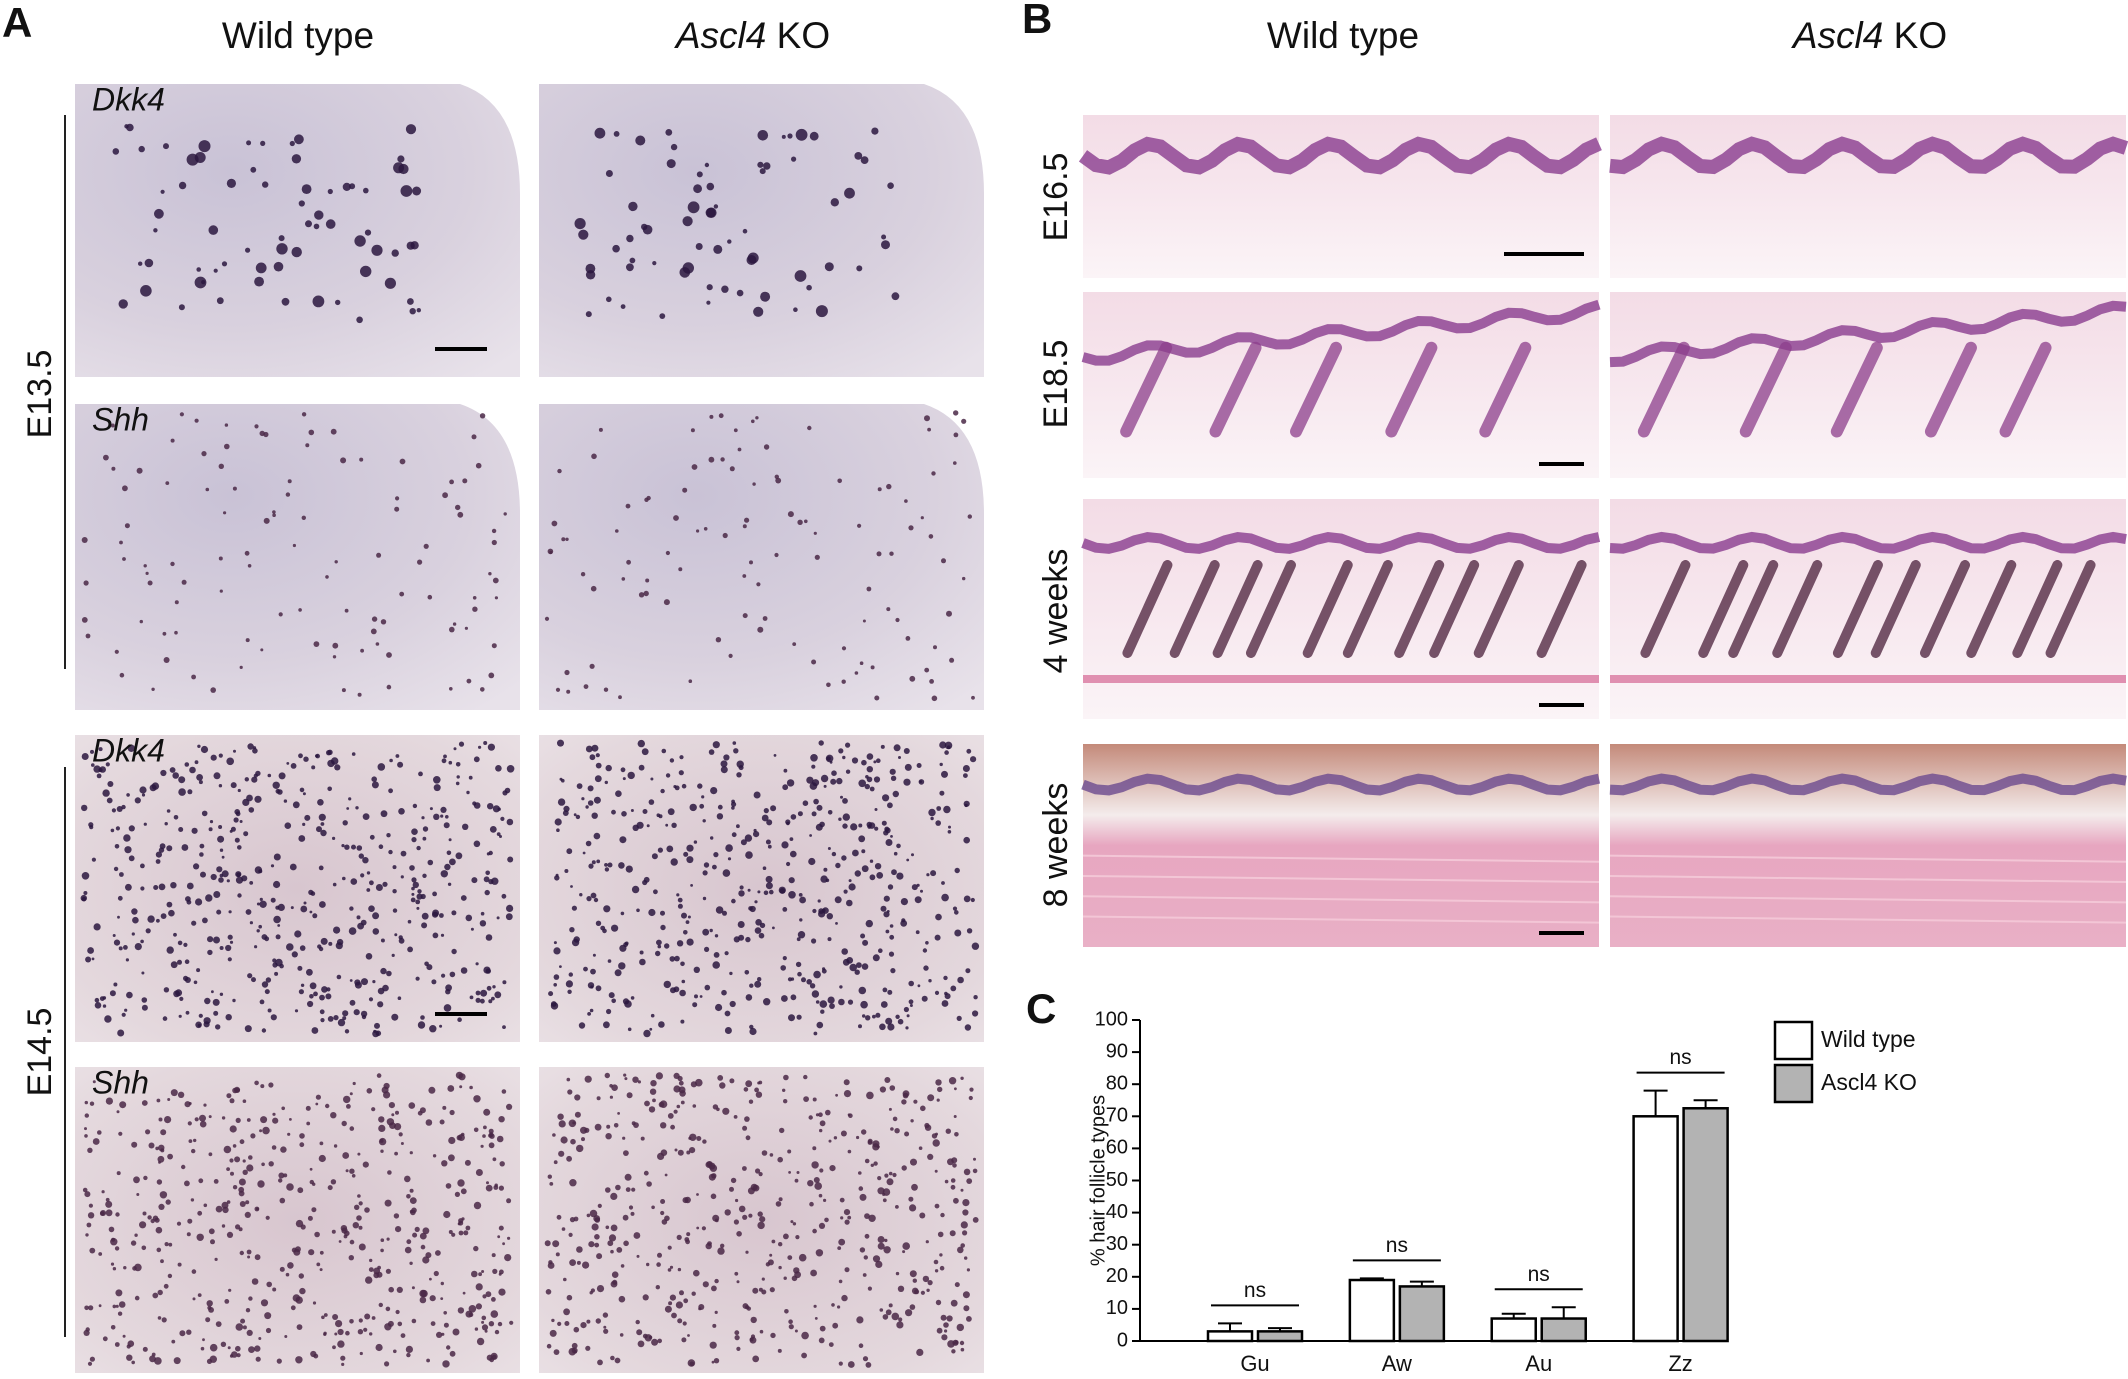 The height and width of the screenshot is (1379, 2128). I want to click on hair-follicle, so click(1945, 609).